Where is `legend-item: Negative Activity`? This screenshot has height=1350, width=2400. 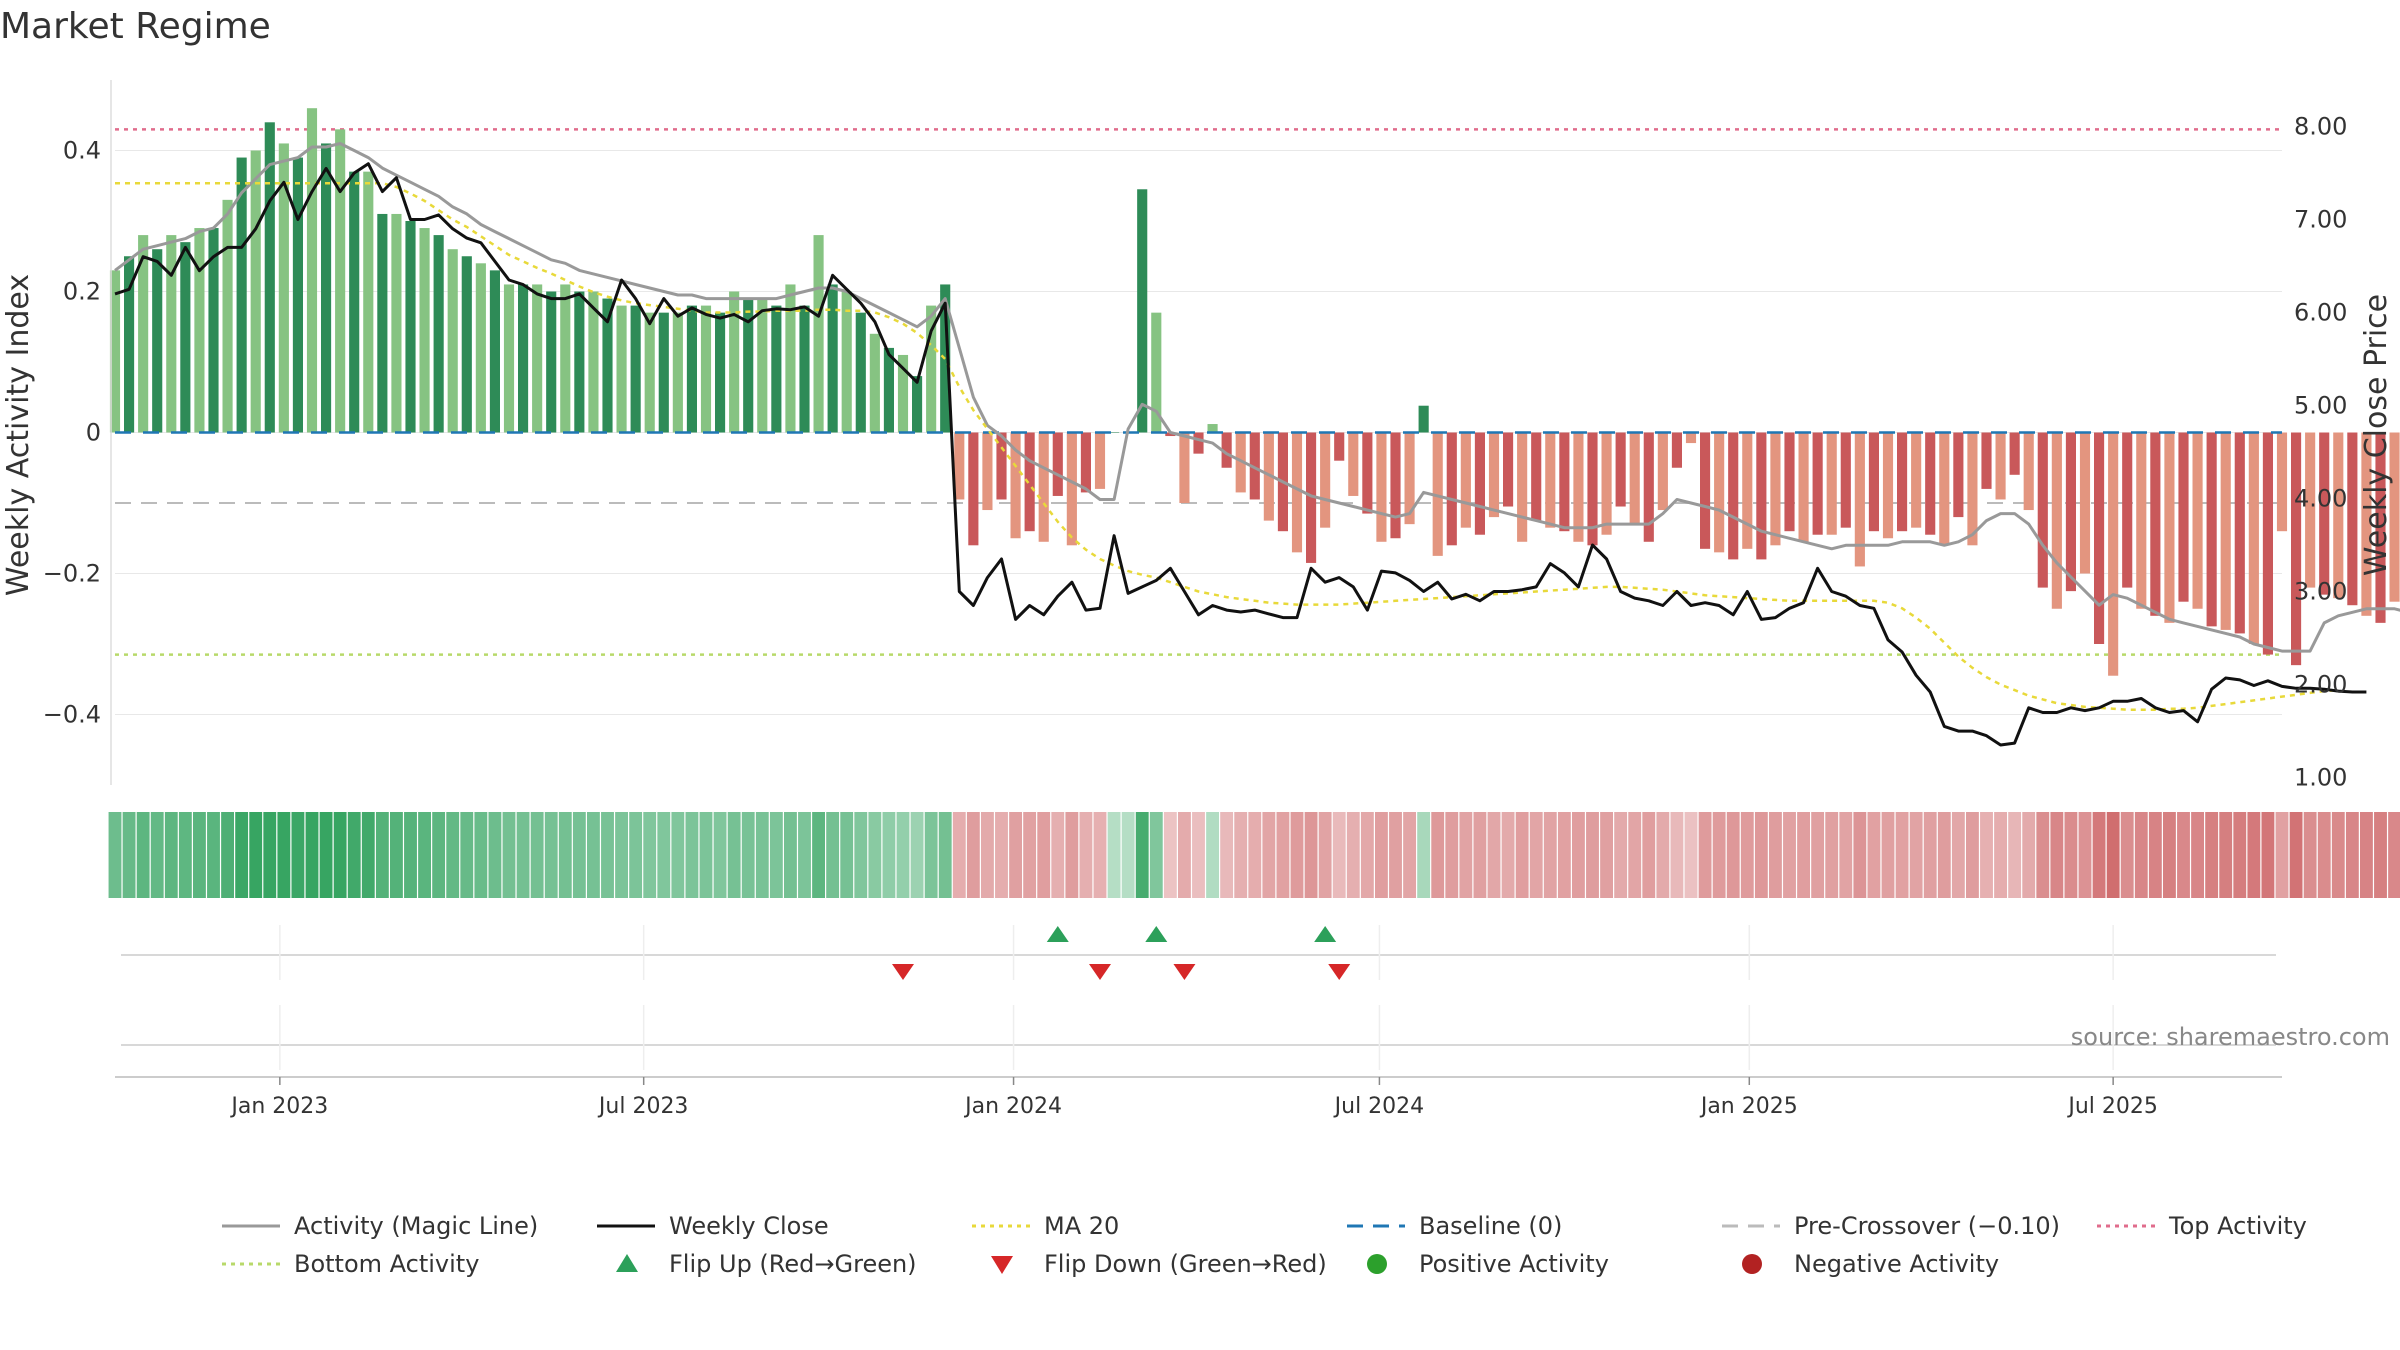 legend-item: Negative Activity is located at coordinates (1870, 1264).